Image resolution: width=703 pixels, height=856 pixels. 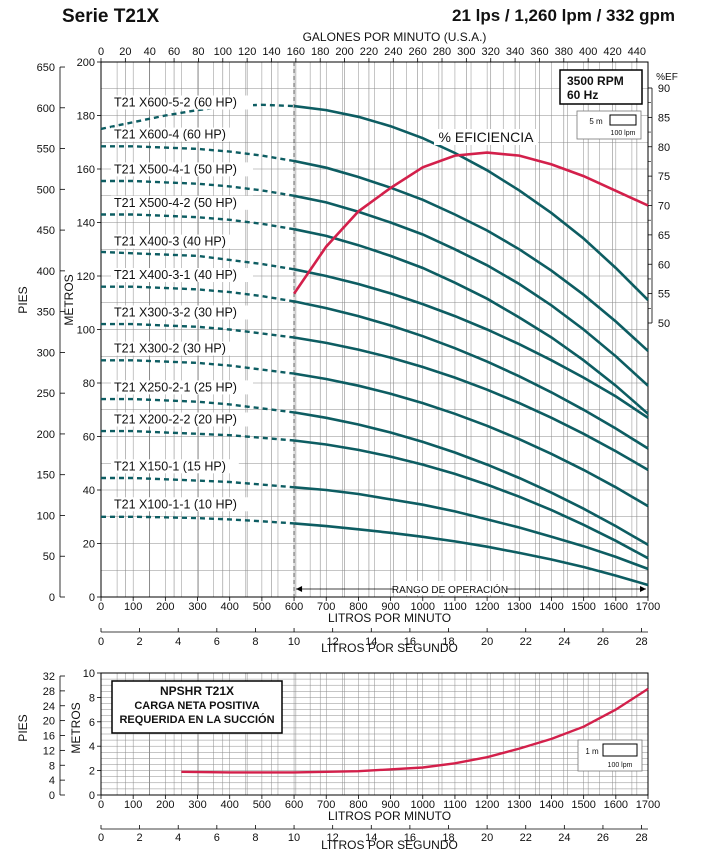 What do you see at coordinates (417, 52) in the screenshot?
I see `top-tick-label: 260` at bounding box center [417, 52].